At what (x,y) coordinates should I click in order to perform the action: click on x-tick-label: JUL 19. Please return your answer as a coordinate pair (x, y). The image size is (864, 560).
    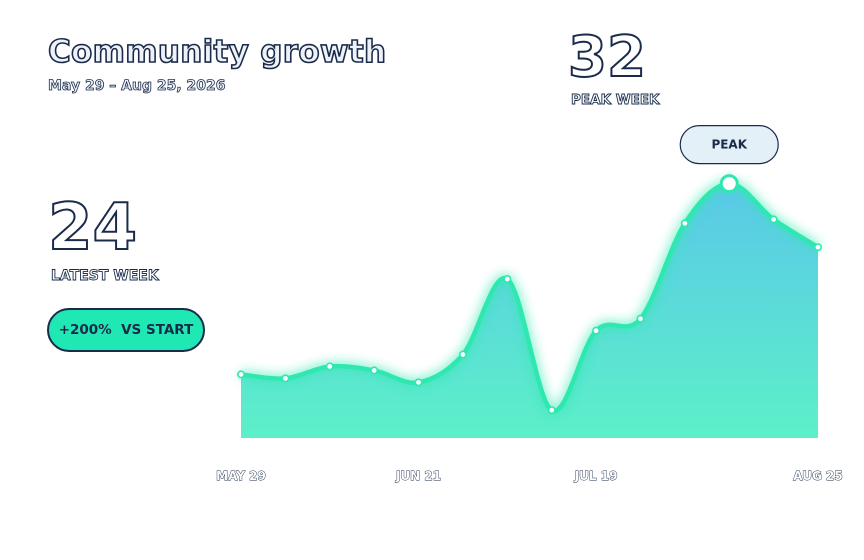
    Looking at the image, I should click on (596, 476).